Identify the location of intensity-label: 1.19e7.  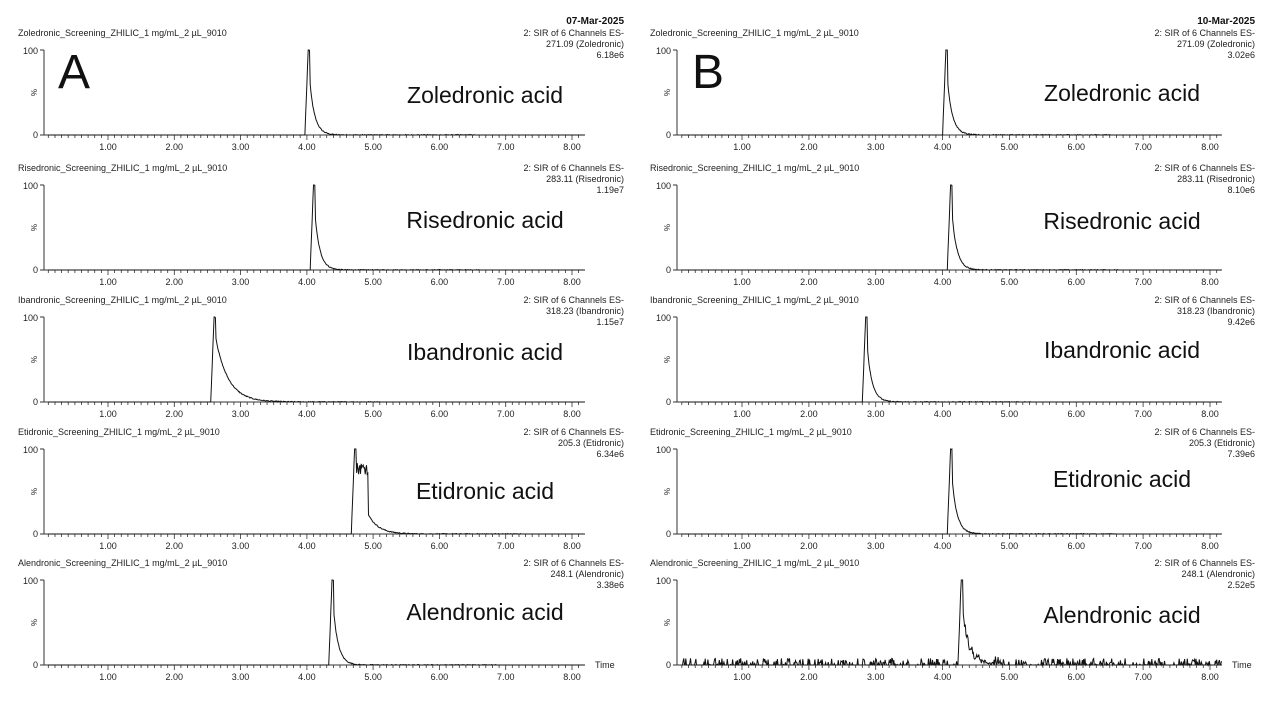
(610, 190).